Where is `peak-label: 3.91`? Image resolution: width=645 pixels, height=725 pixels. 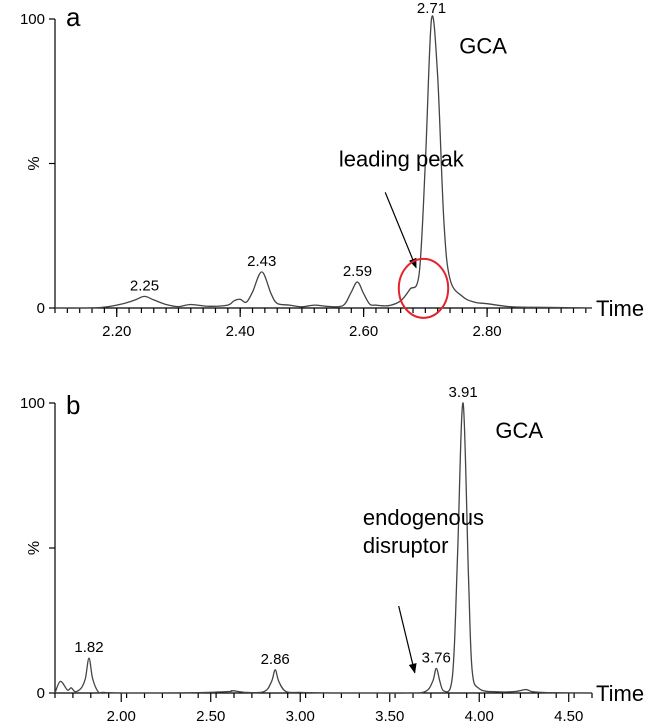 peak-label: 3.91 is located at coordinates (463, 392).